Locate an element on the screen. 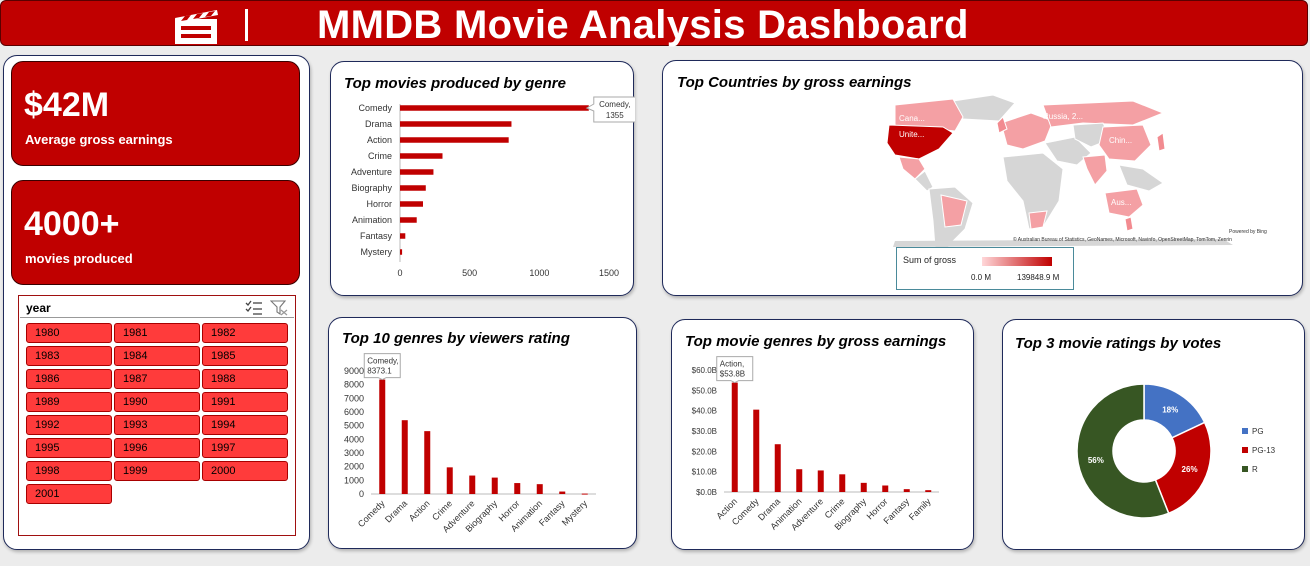  year-button-1998: 1998 is located at coordinates (69, 471).